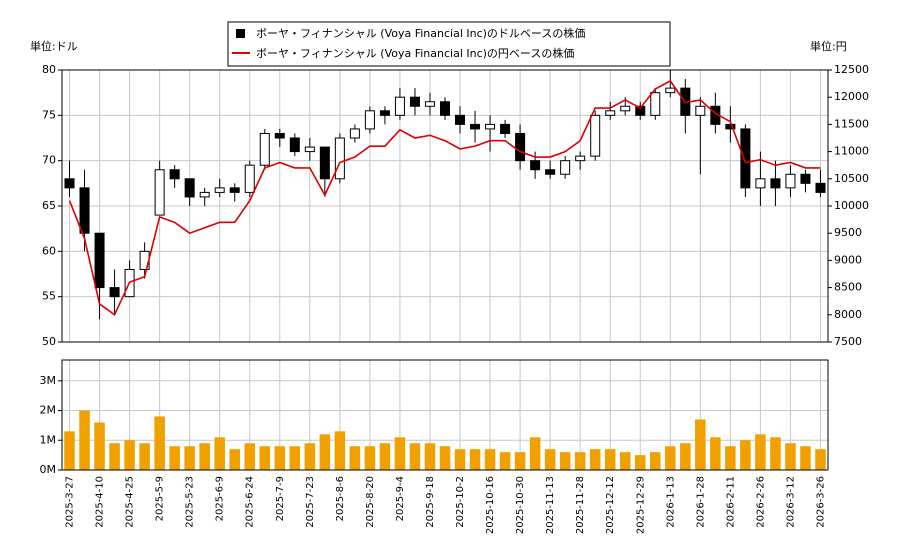 This screenshot has width=900, height=550. What do you see at coordinates (851, 178) in the screenshot?
I see `y2-tick-label: 10500` at bounding box center [851, 178].